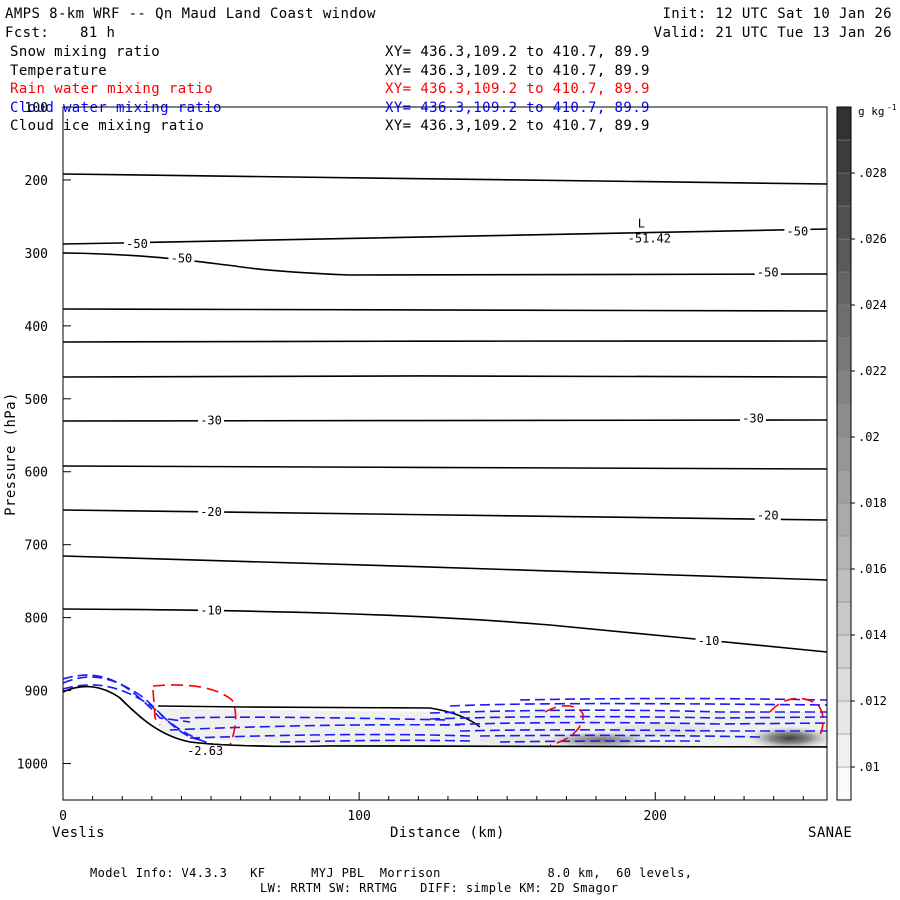 The width and height of the screenshot is (900, 900). What do you see at coordinates (872, 371) in the screenshot?
I see `colorbar-tick-label: .022` at bounding box center [872, 371].